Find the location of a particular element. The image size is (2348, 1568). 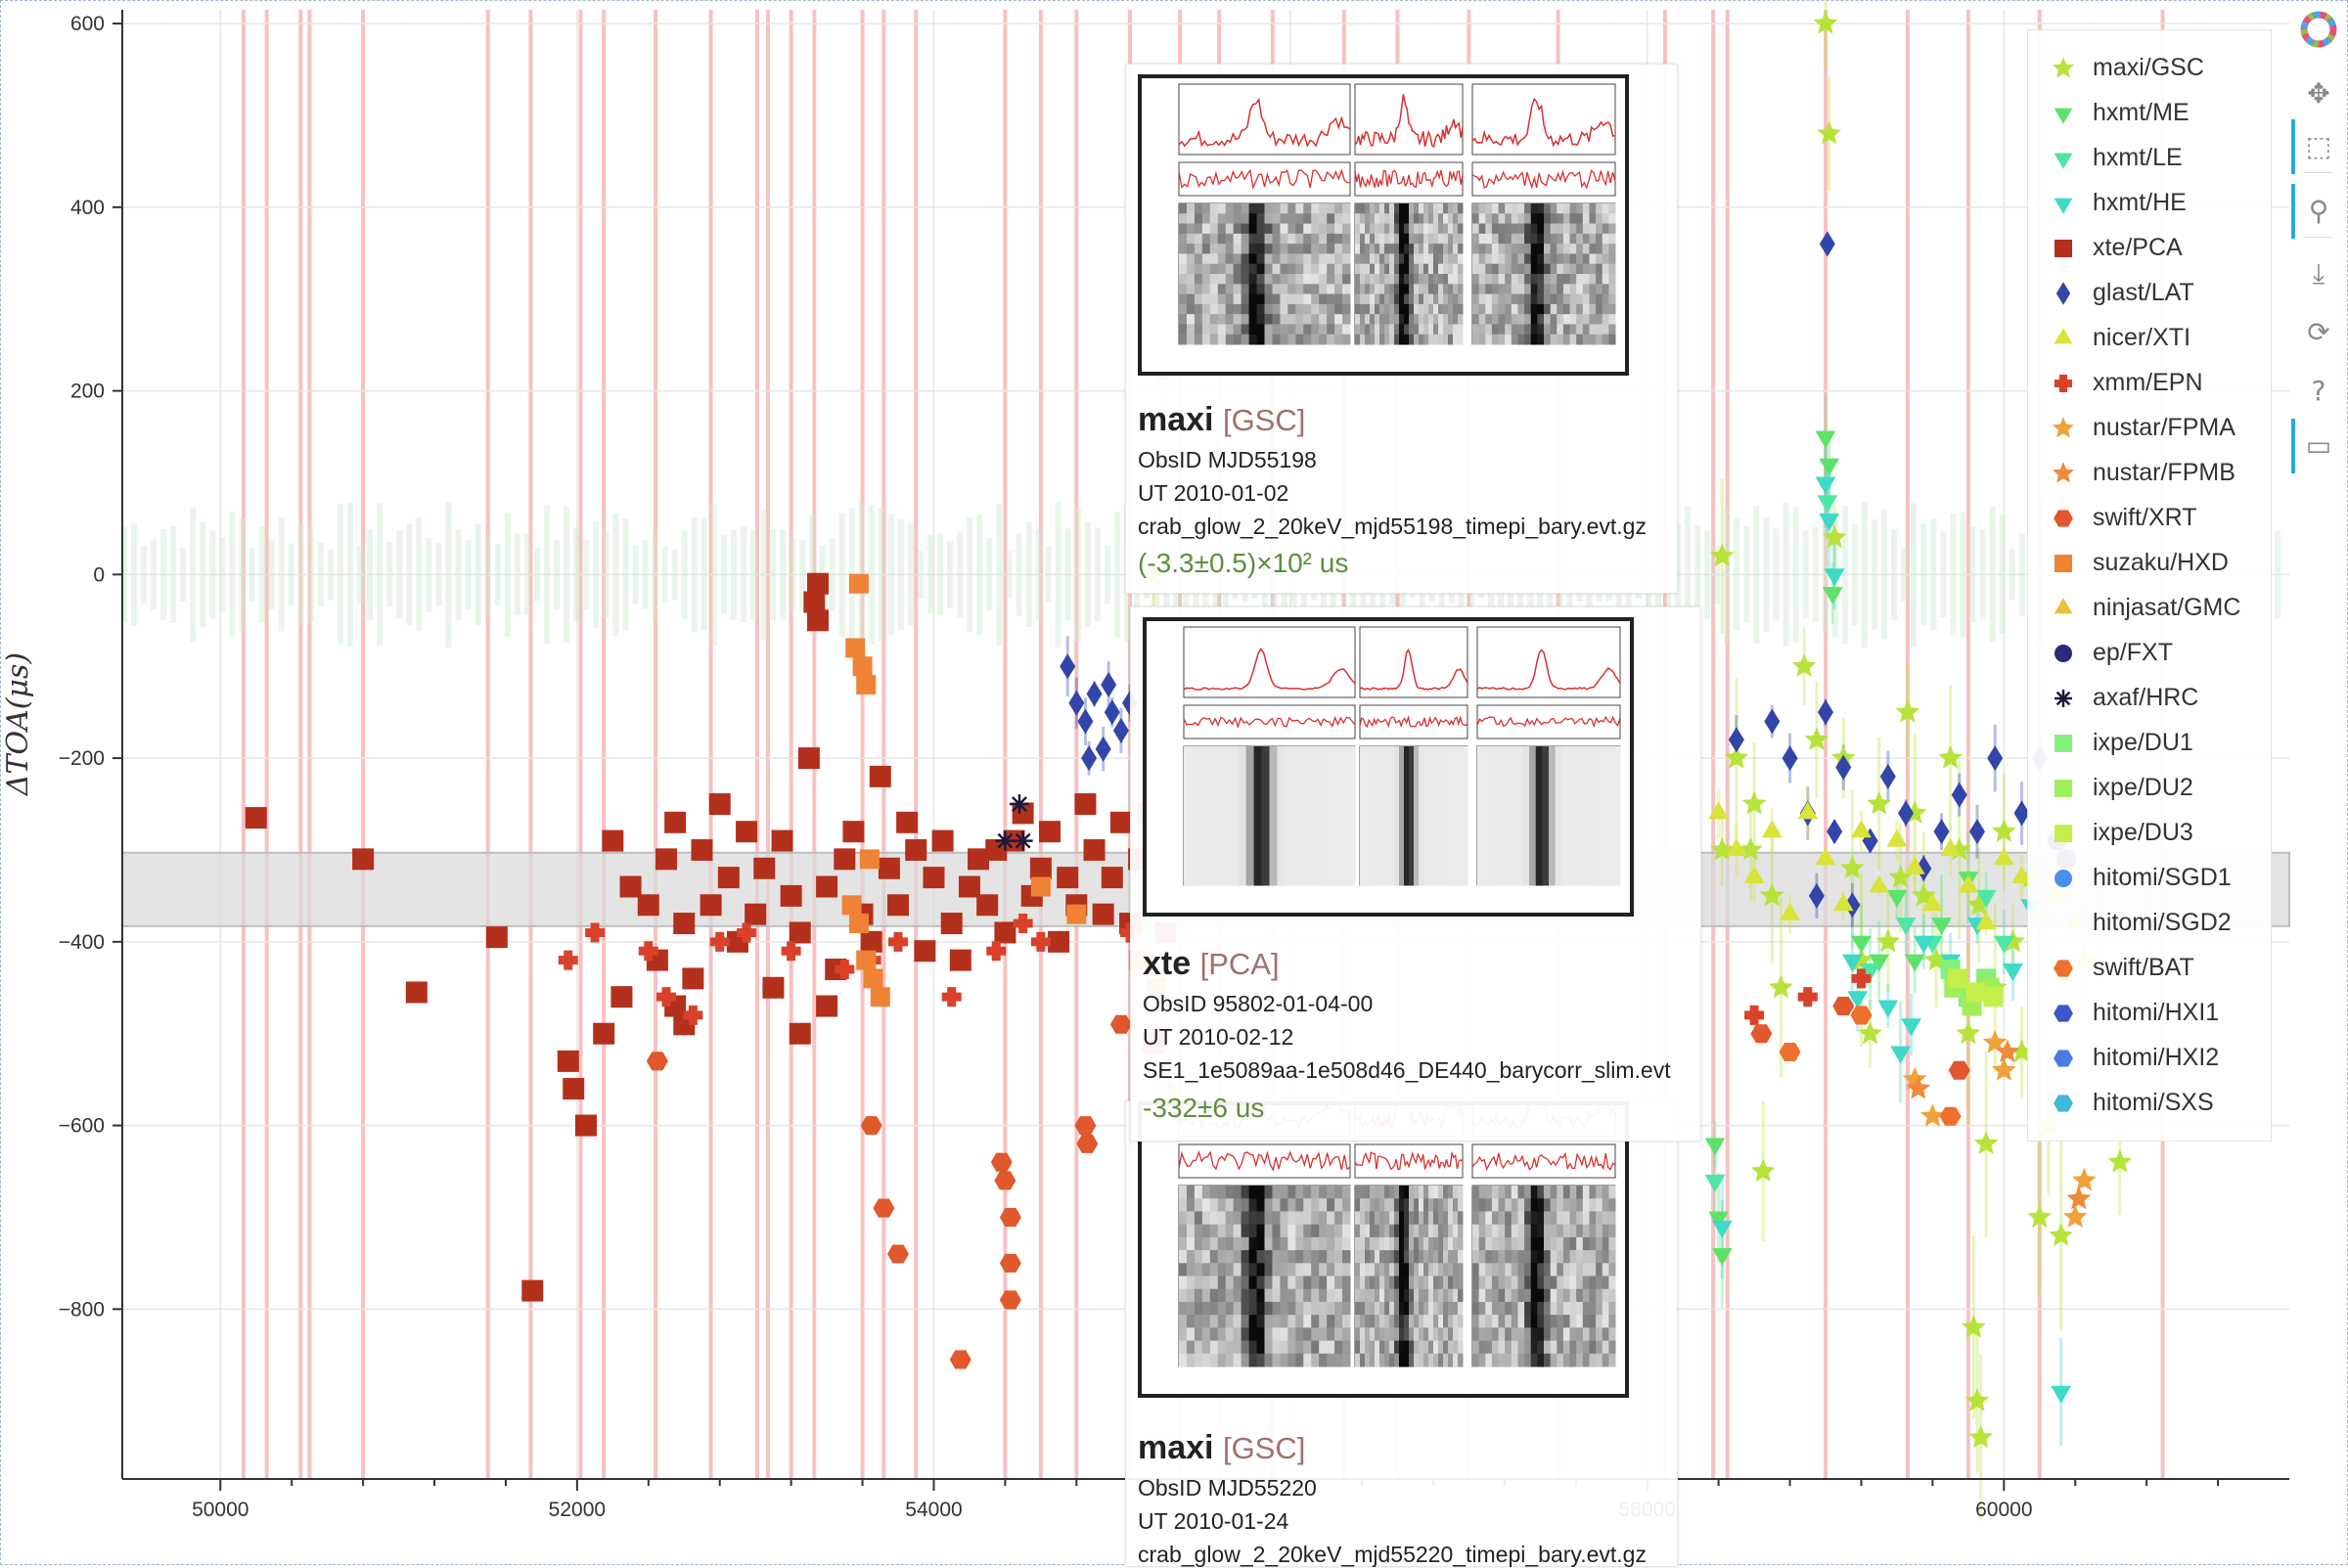

pan-icon: ✥ is located at coordinates (2318, 93).